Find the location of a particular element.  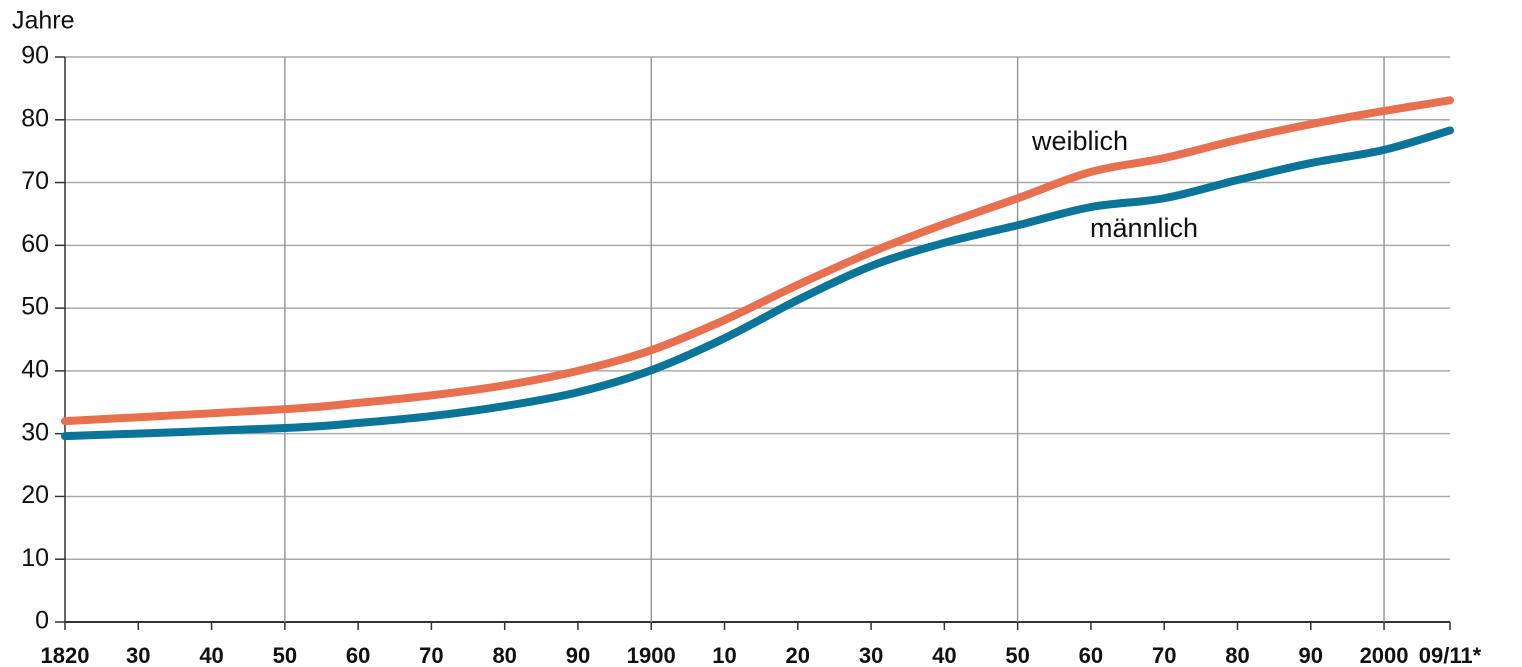

y-axis-label: Jahre is located at coordinates (43, 21).